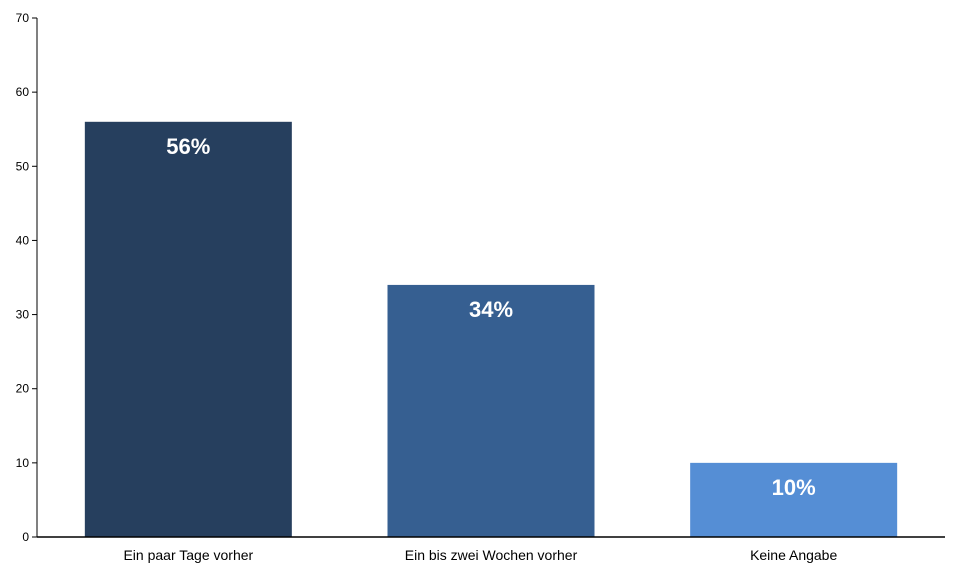  I want to click on category-label-1: Ein paar Tage vorher, so click(188, 555).